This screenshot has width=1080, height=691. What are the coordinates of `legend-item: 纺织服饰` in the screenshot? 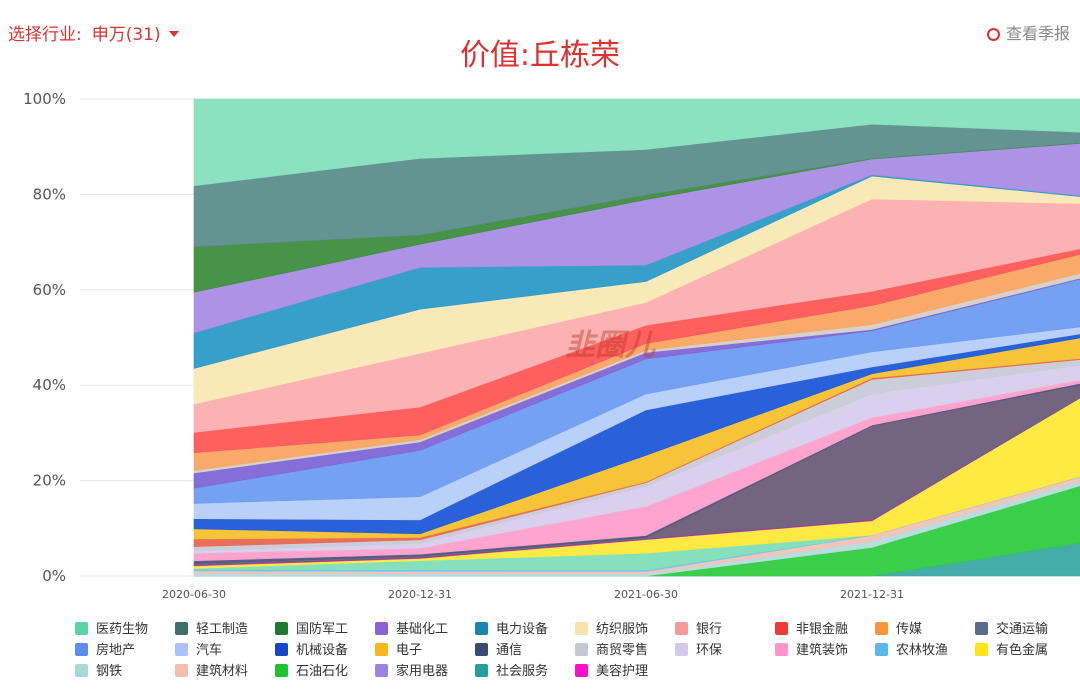 It's located at (611, 627).